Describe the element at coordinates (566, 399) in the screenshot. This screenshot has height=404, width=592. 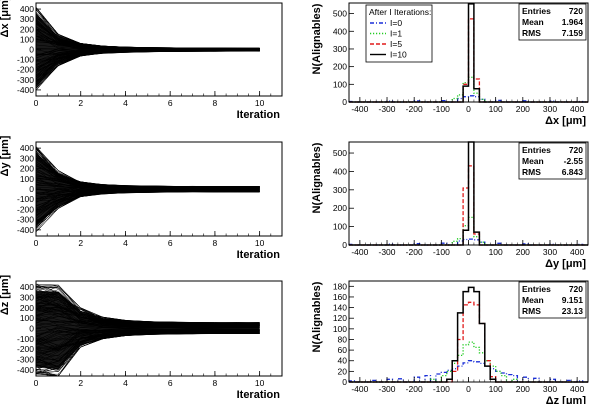
I see `x-axis-title: Δz [μm]` at that location.